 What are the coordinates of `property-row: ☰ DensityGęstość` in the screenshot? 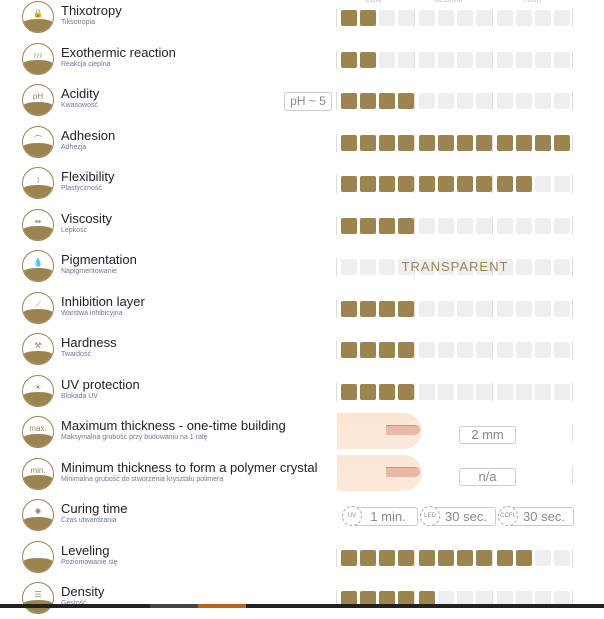 It's located at (302, 598).